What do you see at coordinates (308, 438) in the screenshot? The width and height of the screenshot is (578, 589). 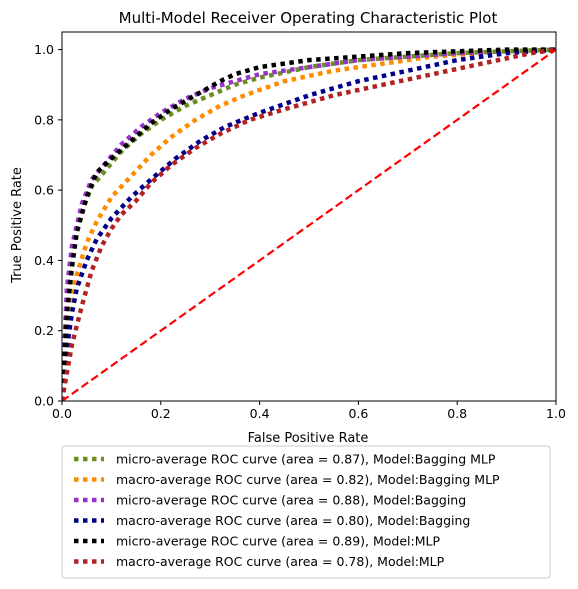 I see `x-axis-label: False Positive Rate` at bounding box center [308, 438].